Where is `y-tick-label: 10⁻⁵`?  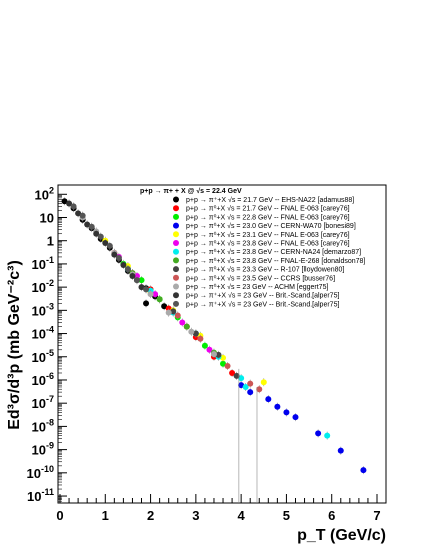
y-tick-label: 10⁻⁵ is located at coordinates (43, 356).